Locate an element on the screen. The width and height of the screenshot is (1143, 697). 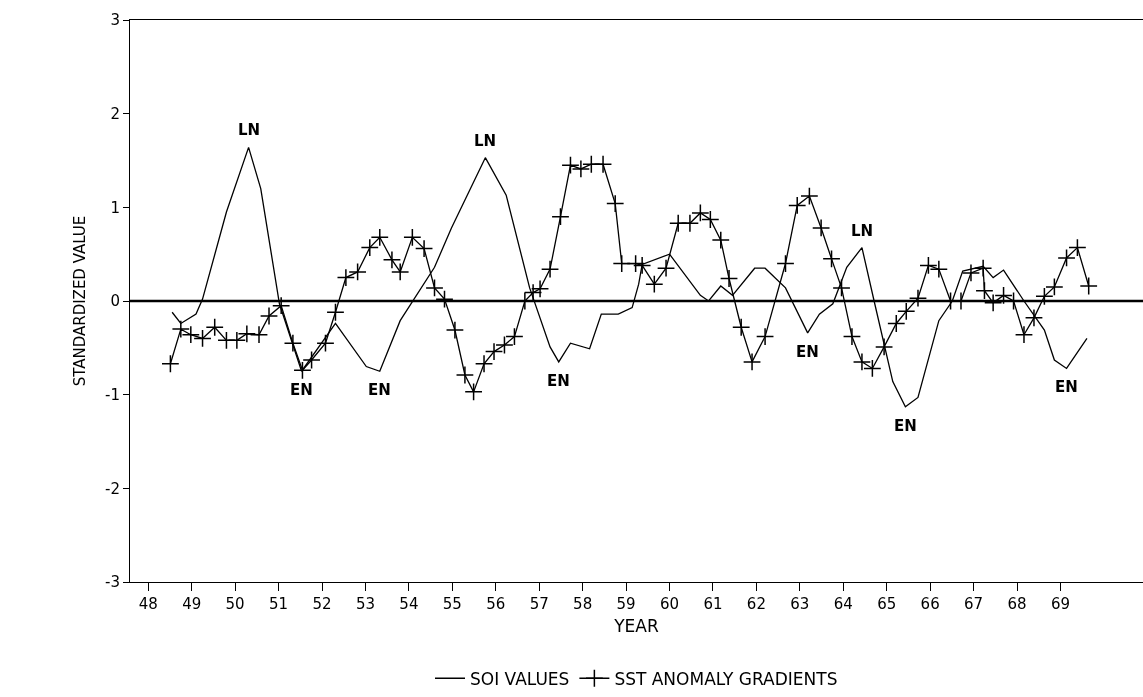
x-axis-title: YEAR is located at coordinates (636, 626).